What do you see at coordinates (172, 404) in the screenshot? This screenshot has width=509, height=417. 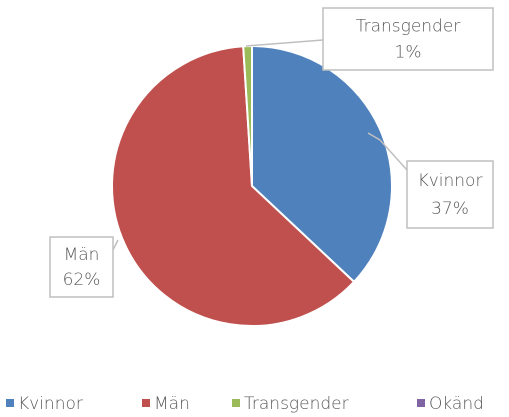 I see `legend-label: Män` at bounding box center [172, 404].